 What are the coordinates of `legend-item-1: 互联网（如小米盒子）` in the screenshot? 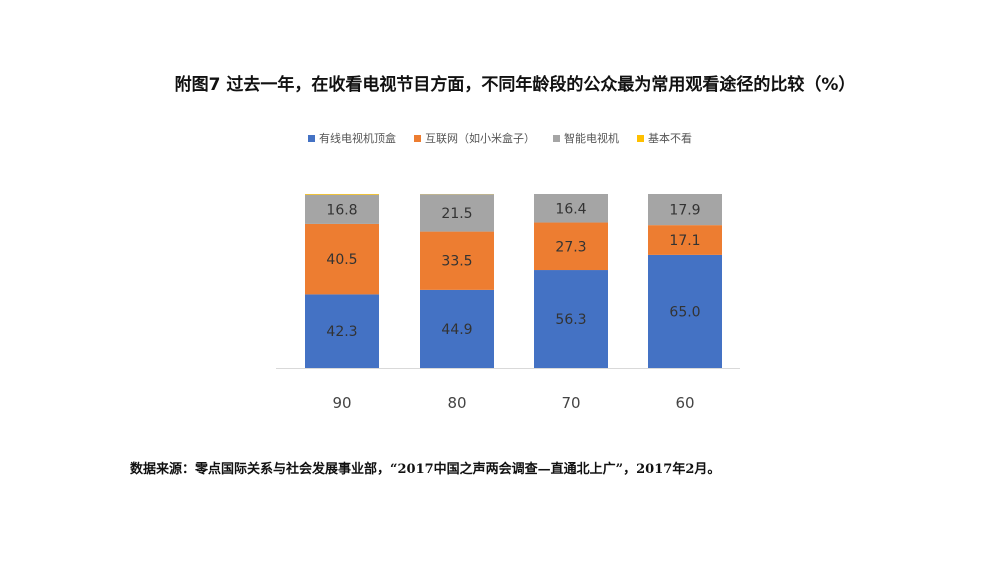 It's located at (474, 138).